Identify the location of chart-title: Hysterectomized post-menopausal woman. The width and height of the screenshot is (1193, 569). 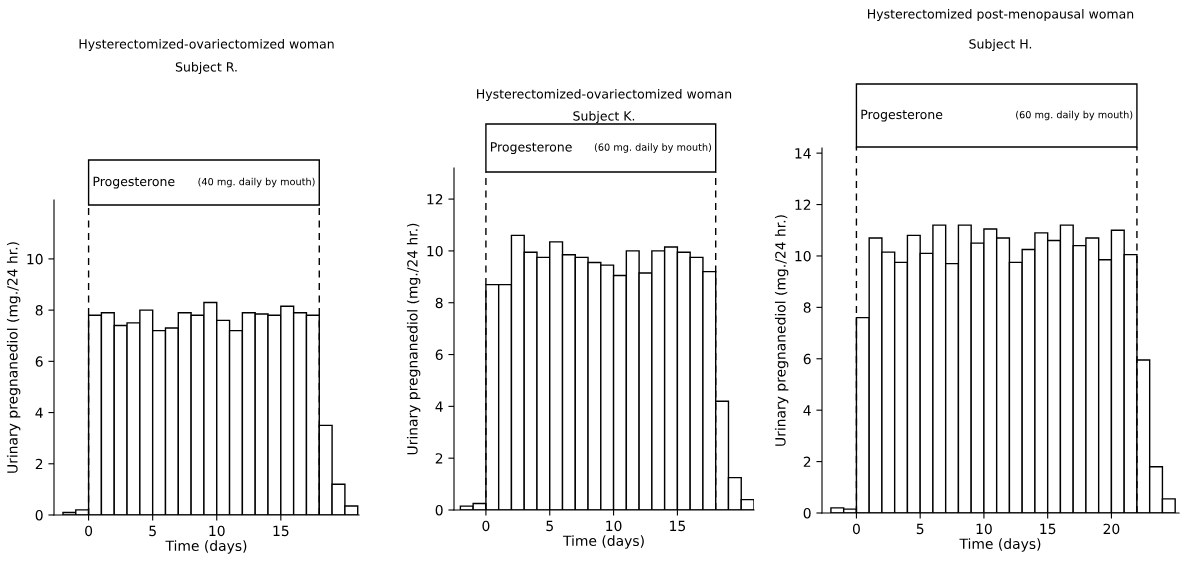
(1001, 15).